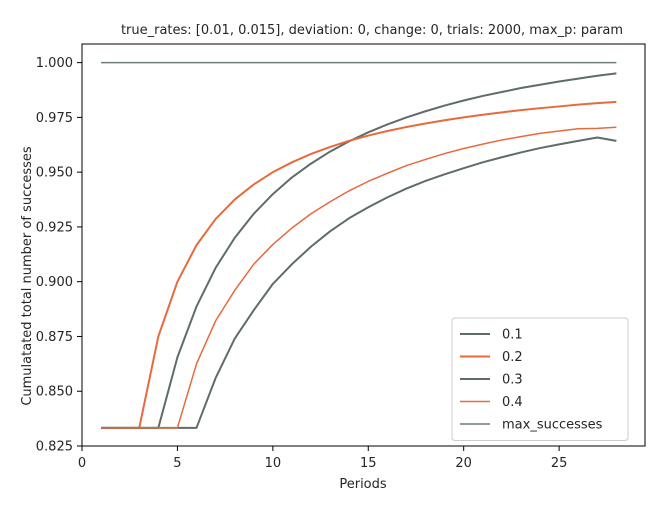 The width and height of the screenshot is (660, 510). I want to click on x-tick-label: 10, so click(273, 463).